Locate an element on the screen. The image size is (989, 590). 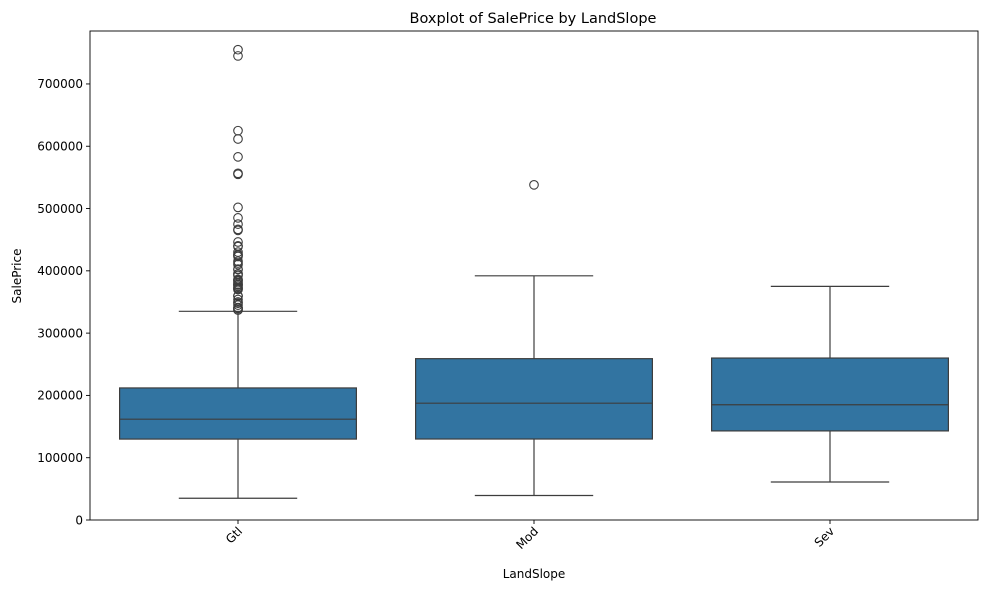
box-group-mod is located at coordinates (534, 338).